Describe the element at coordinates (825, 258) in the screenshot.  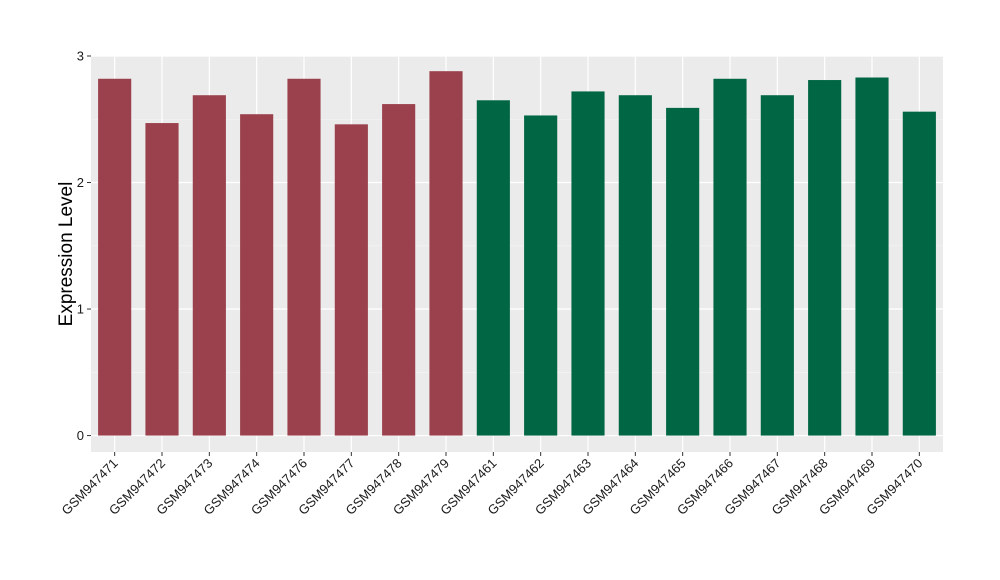
I see `bar-GSM947468` at that location.